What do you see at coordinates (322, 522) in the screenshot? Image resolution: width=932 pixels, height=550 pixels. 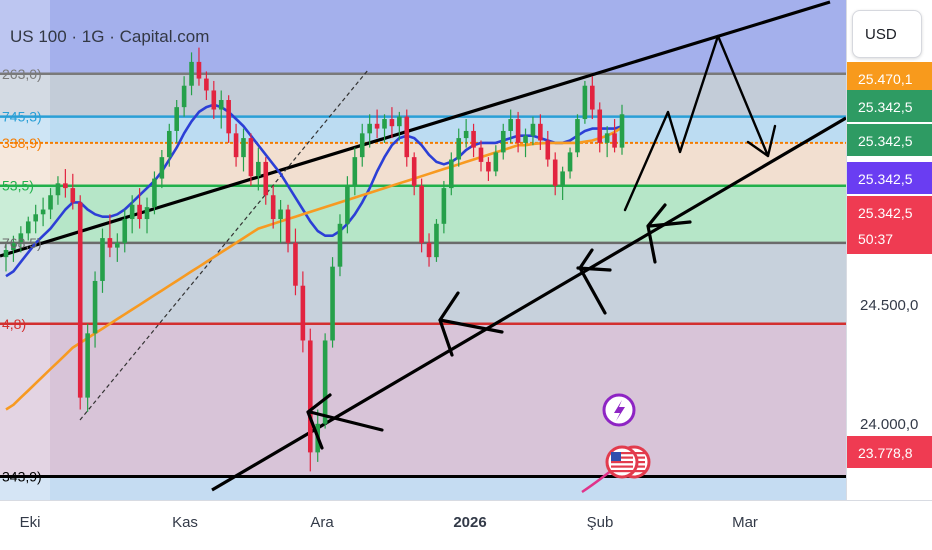 I see `time-tick-label: Ara` at bounding box center [322, 522].